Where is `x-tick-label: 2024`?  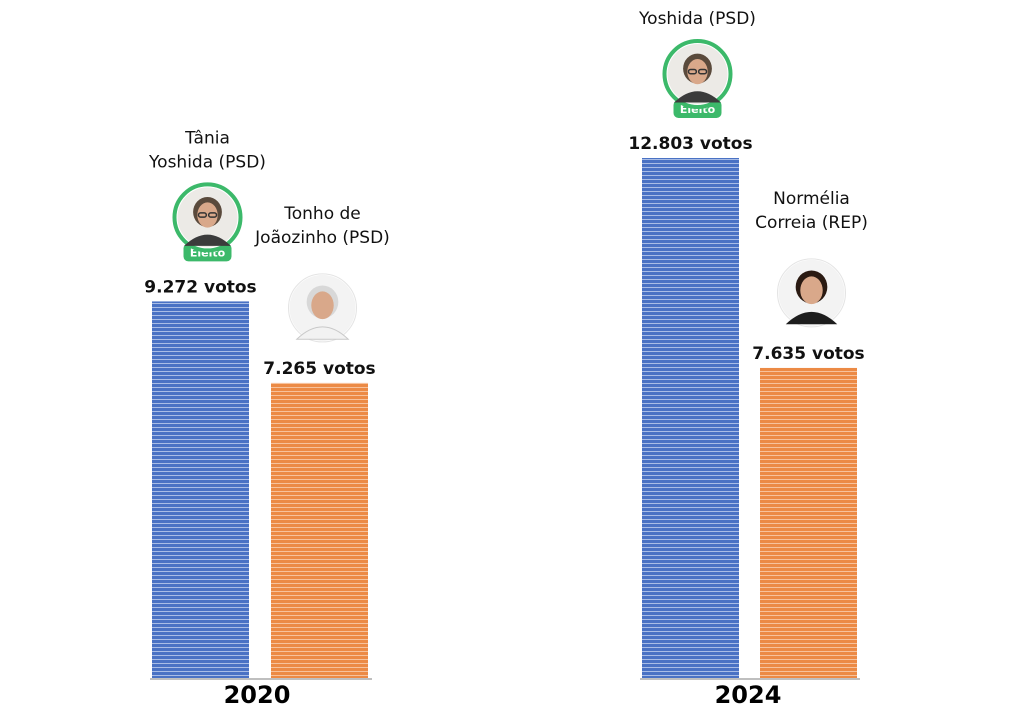
x-tick-label: 2024 is located at coordinates (748, 695).